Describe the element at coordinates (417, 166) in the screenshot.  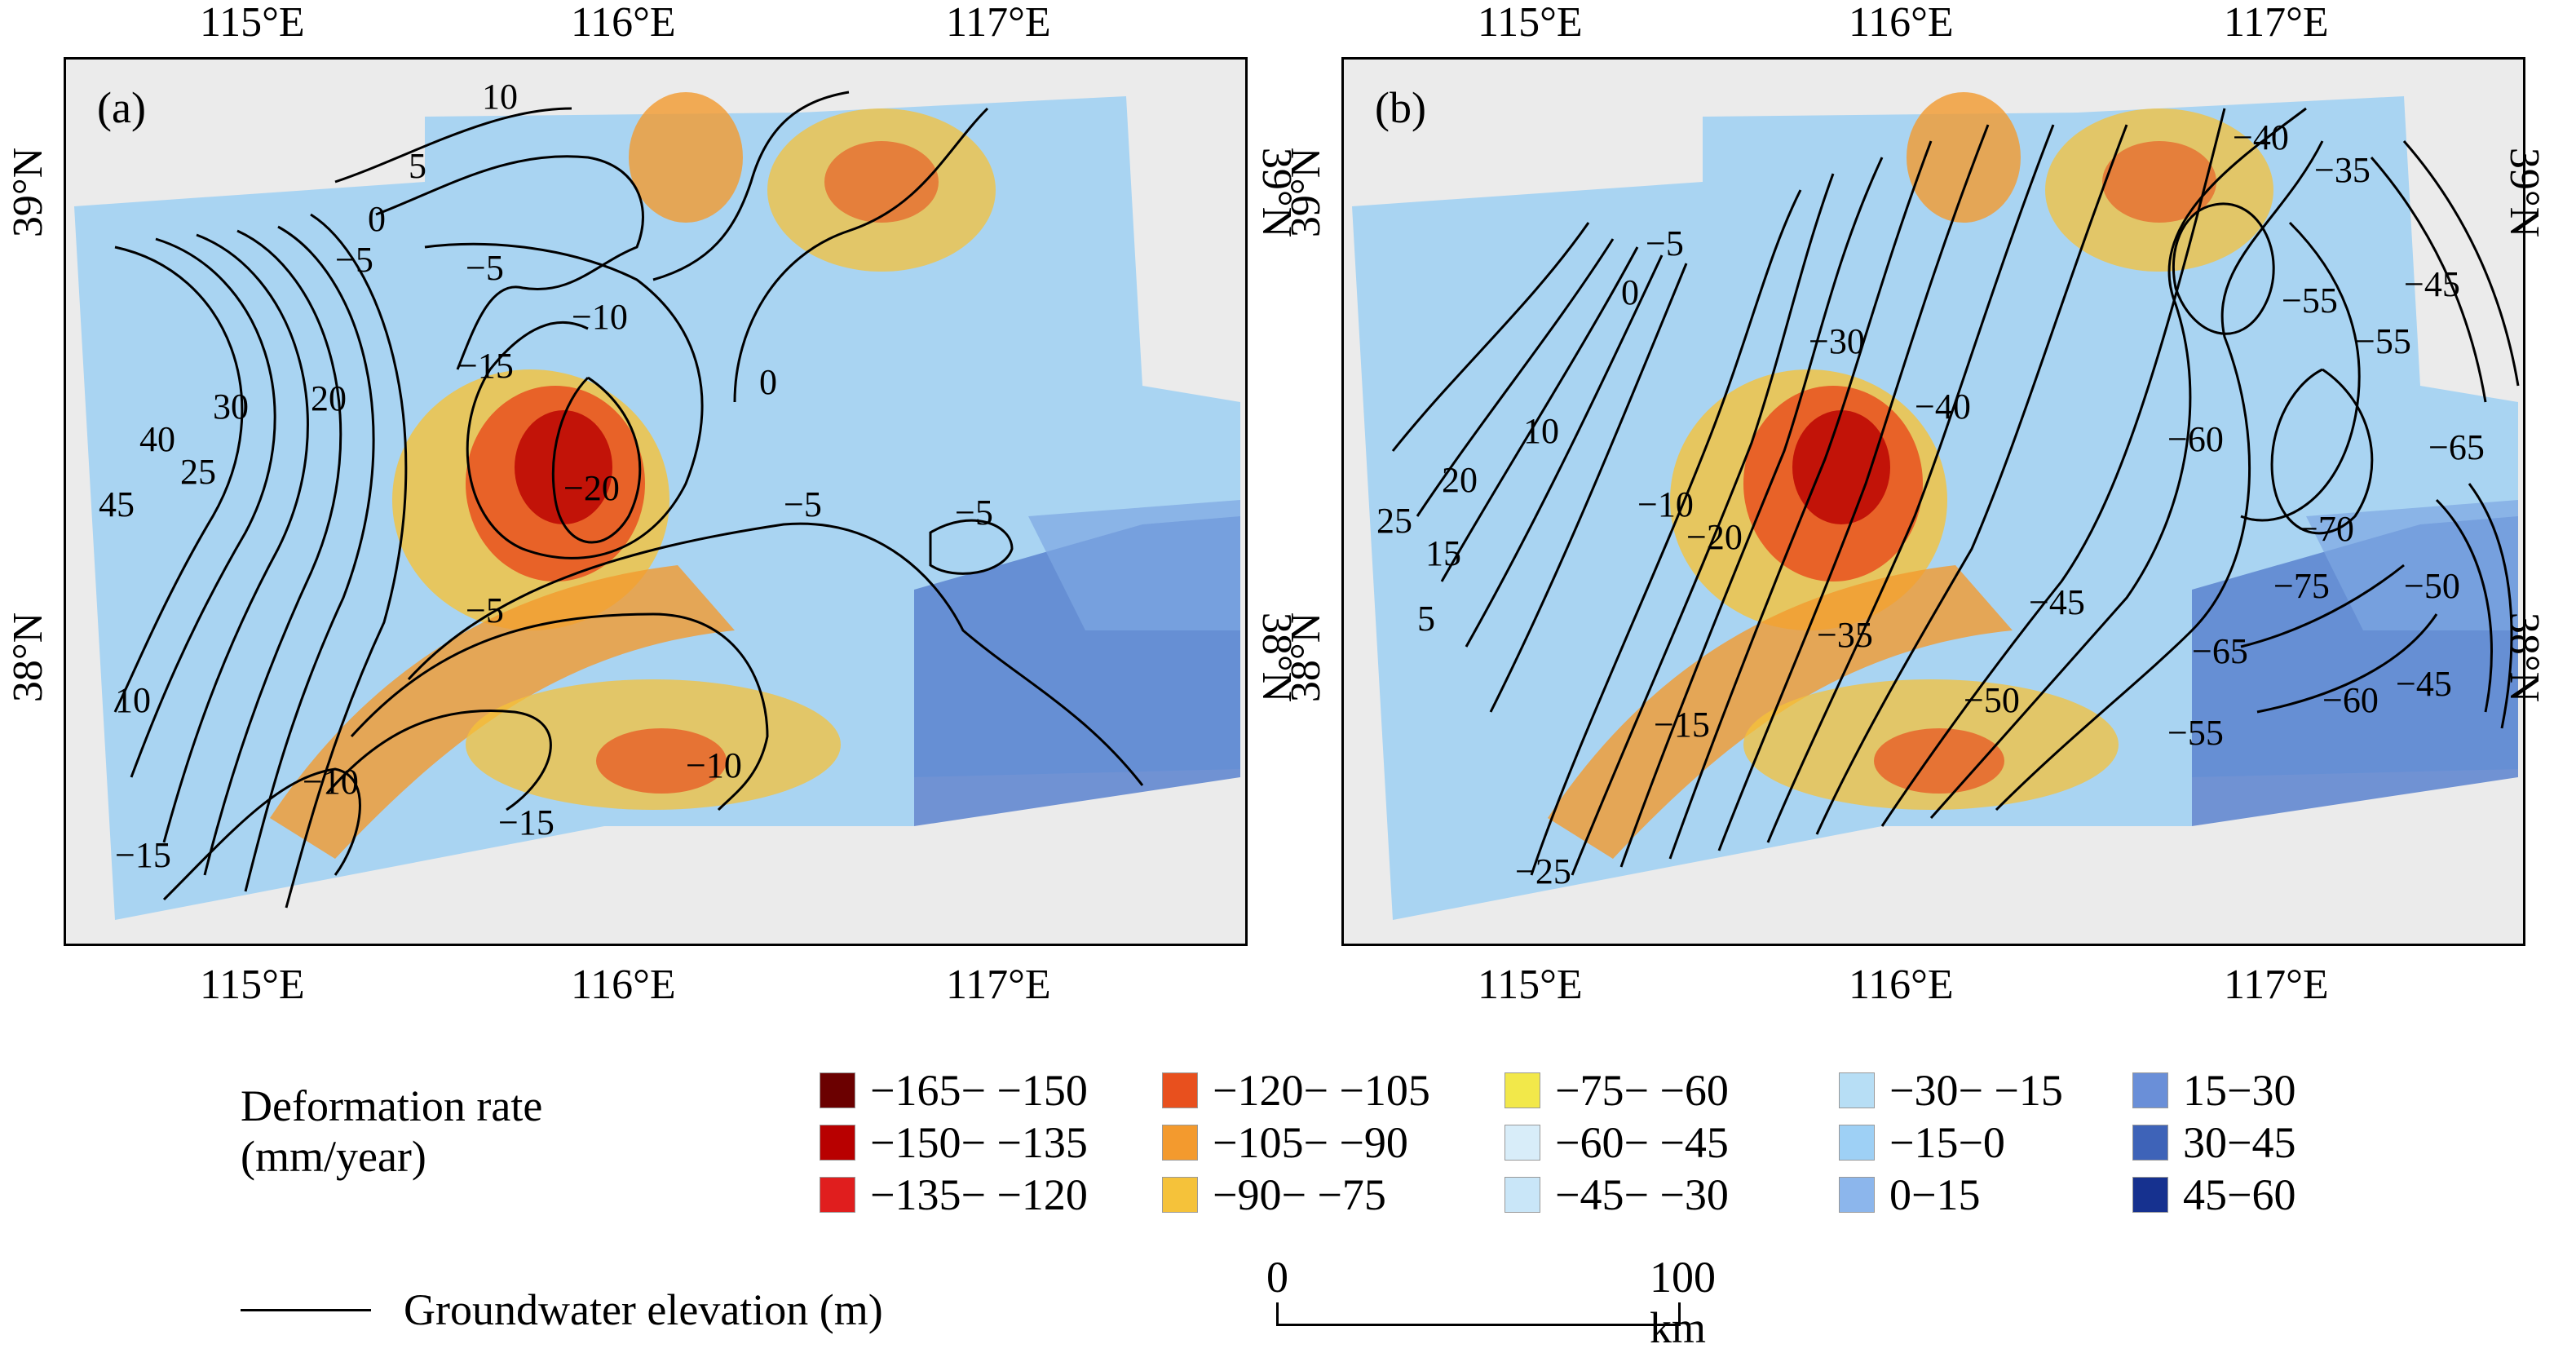
I see `contour-label: 5` at that location.